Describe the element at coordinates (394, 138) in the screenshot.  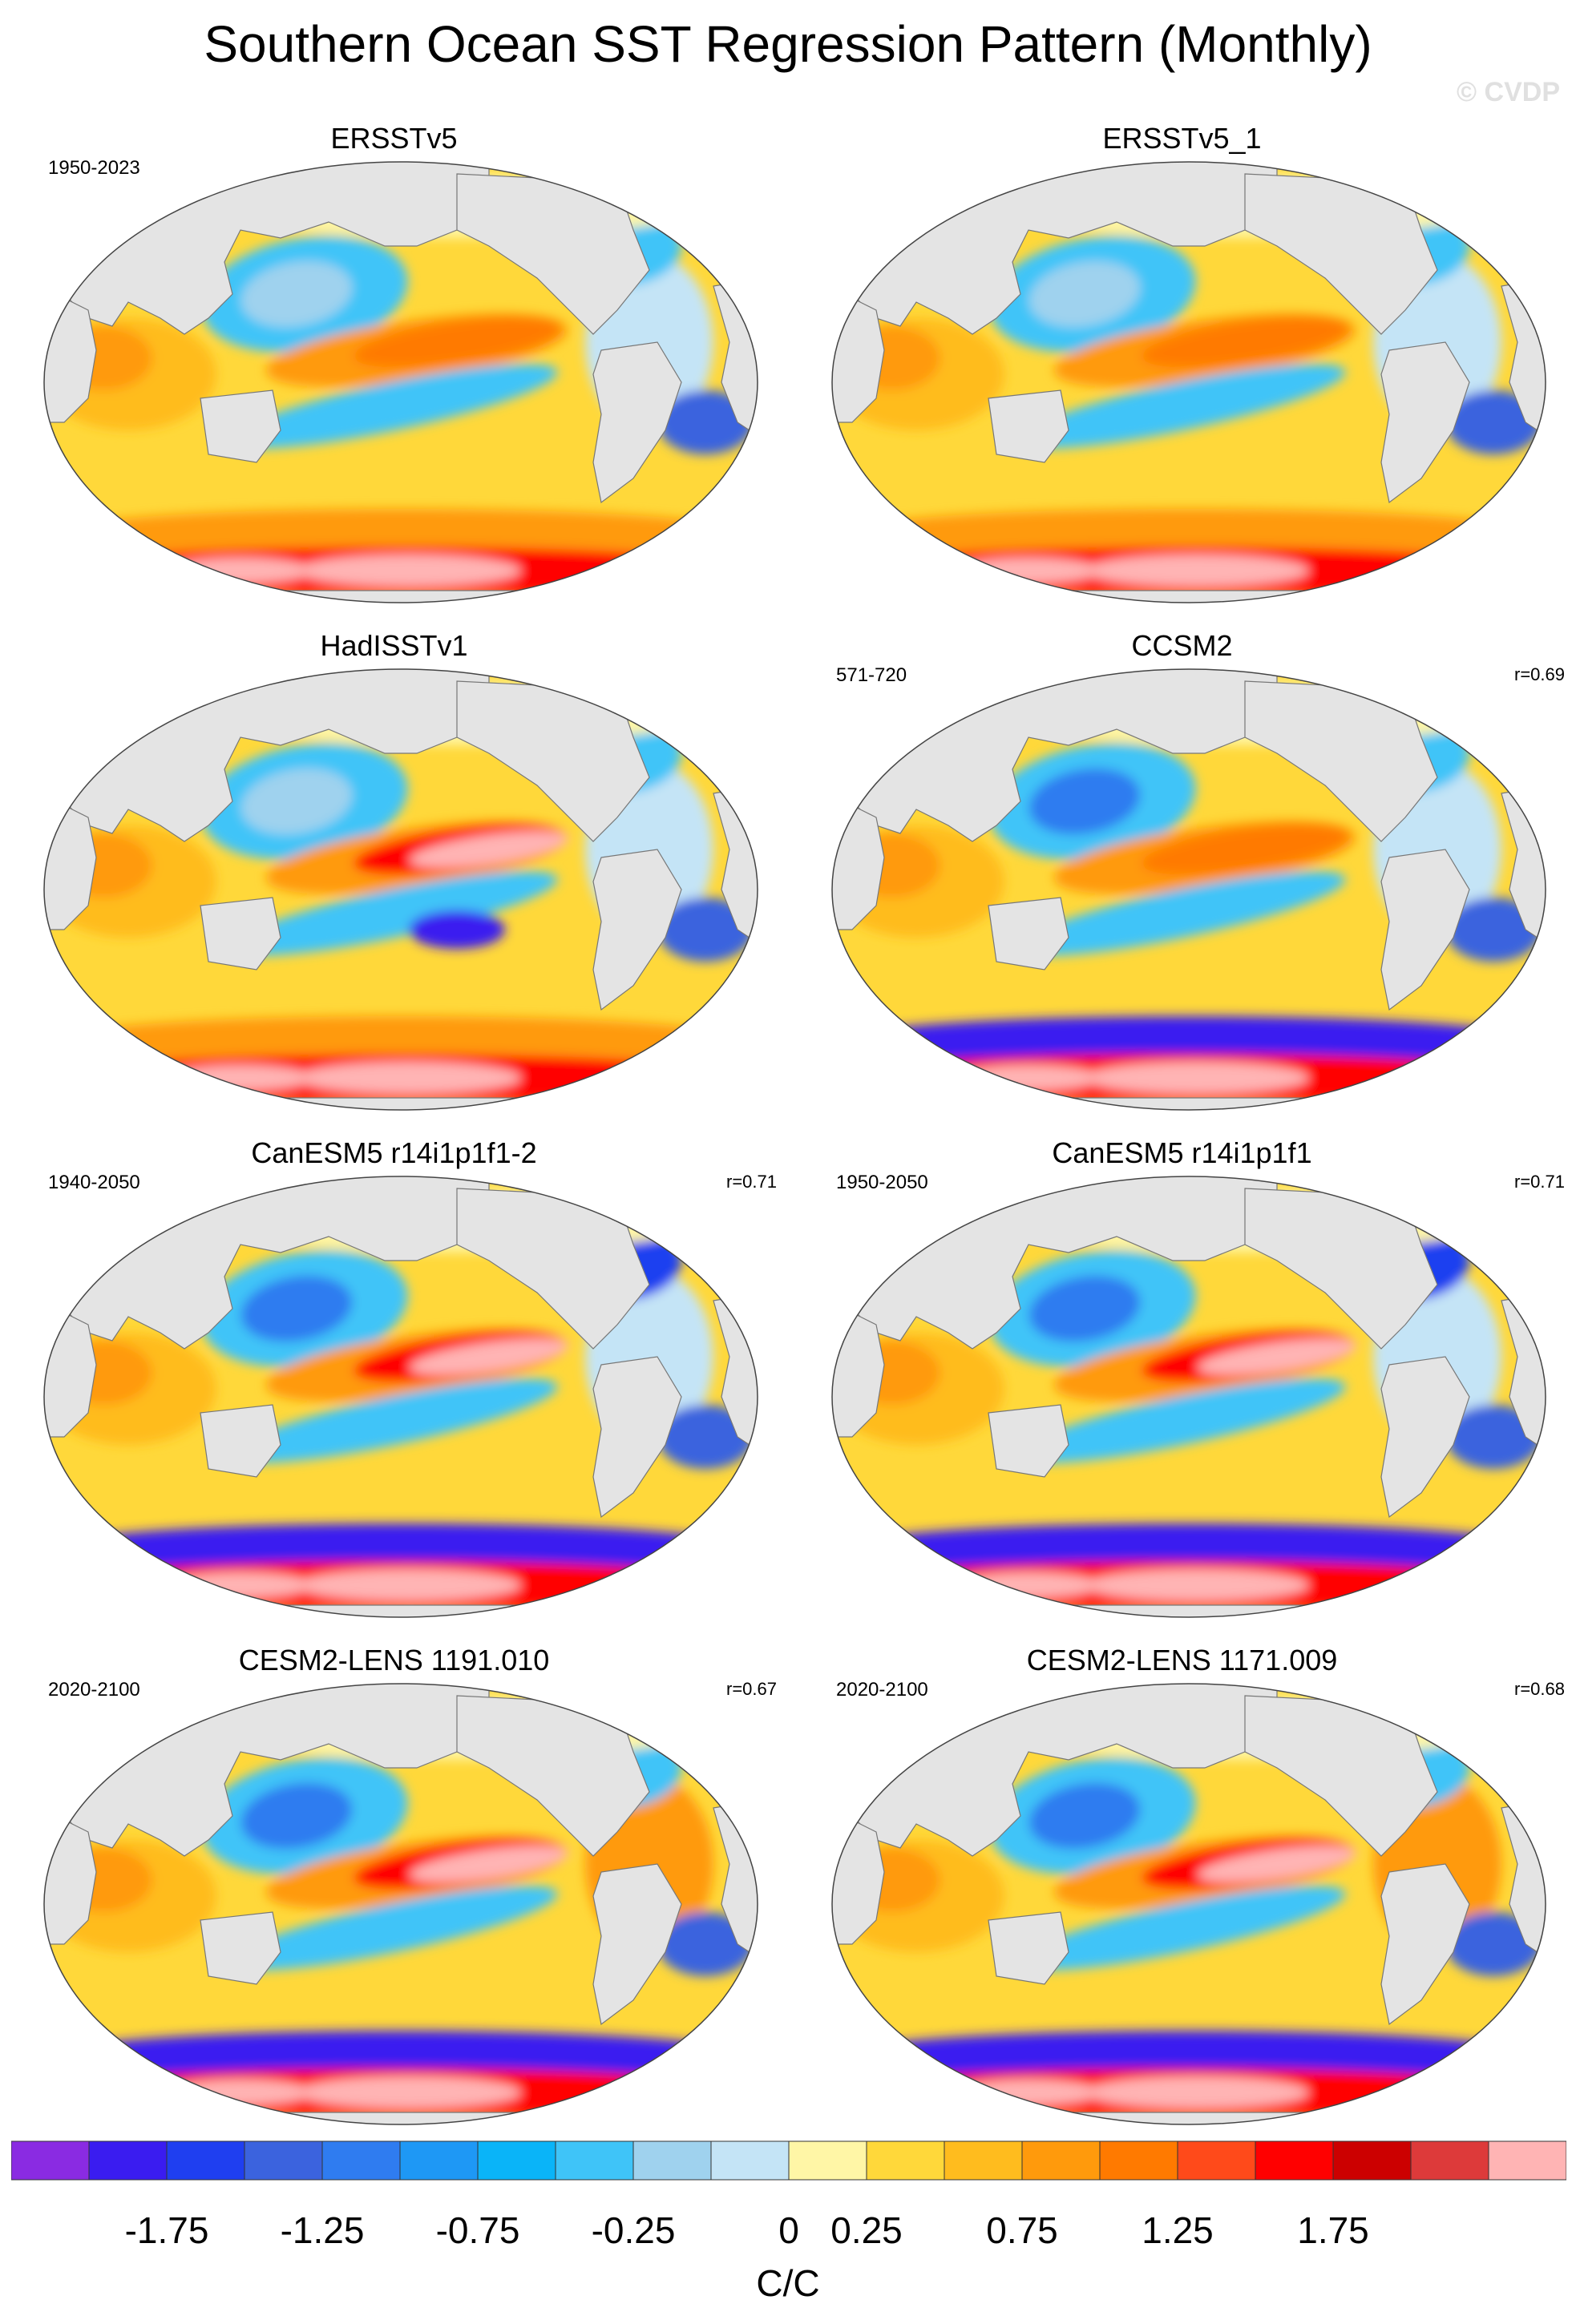
I see `panel-title: ERSSTv5` at that location.